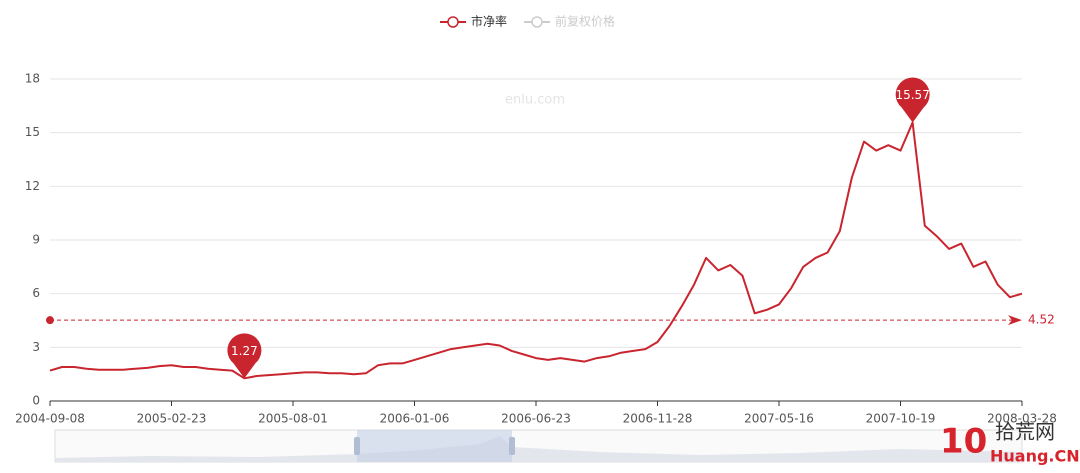  What do you see at coordinates (50, 419) in the screenshot?
I see `x-tick-label: 2004-09-08` at bounding box center [50, 419].